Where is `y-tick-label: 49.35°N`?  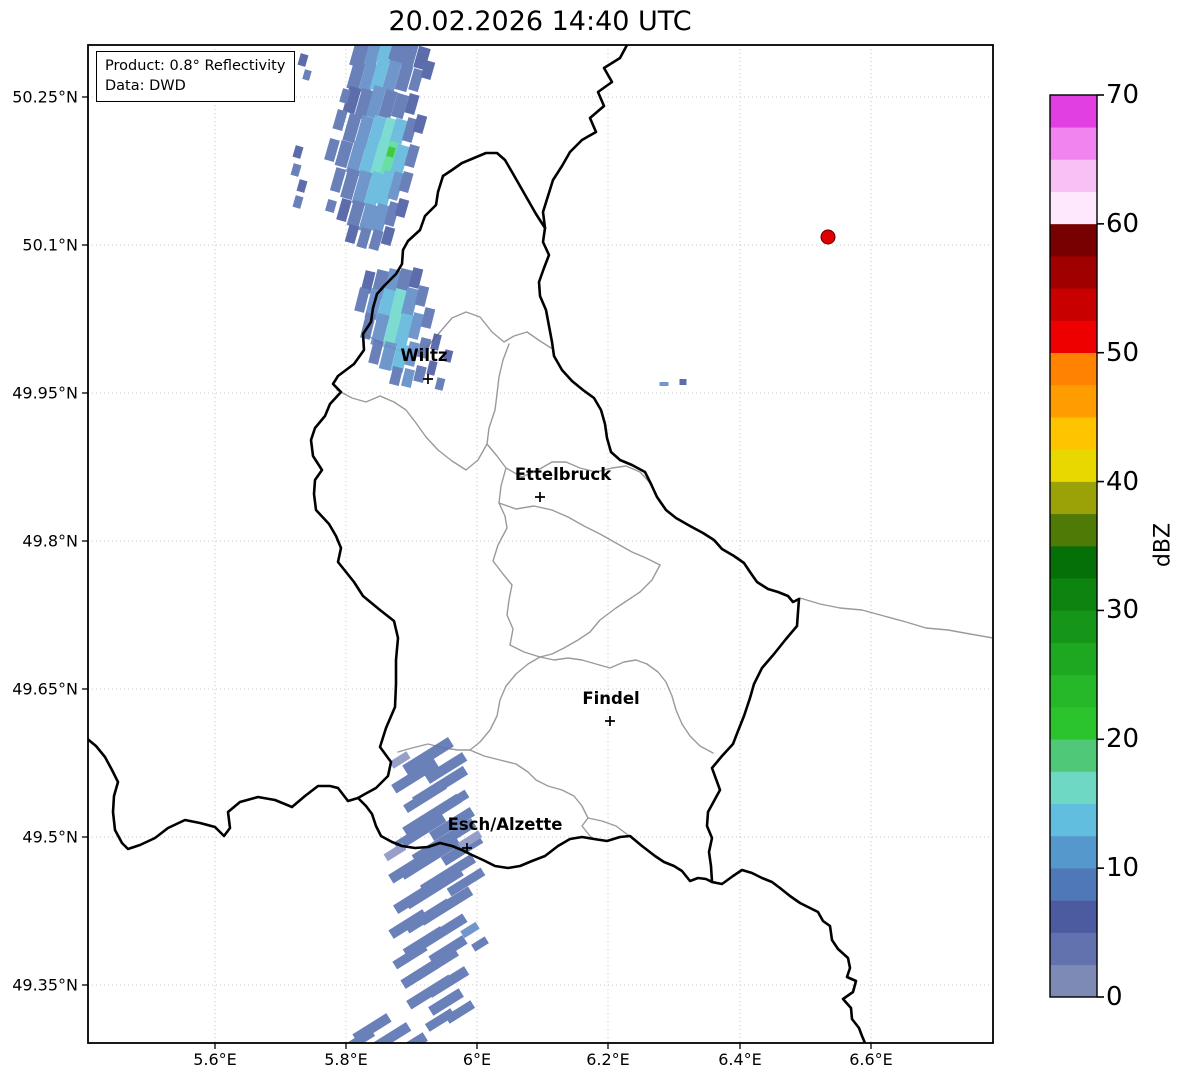
y-tick-label: 49.35°N is located at coordinates (45, 985).